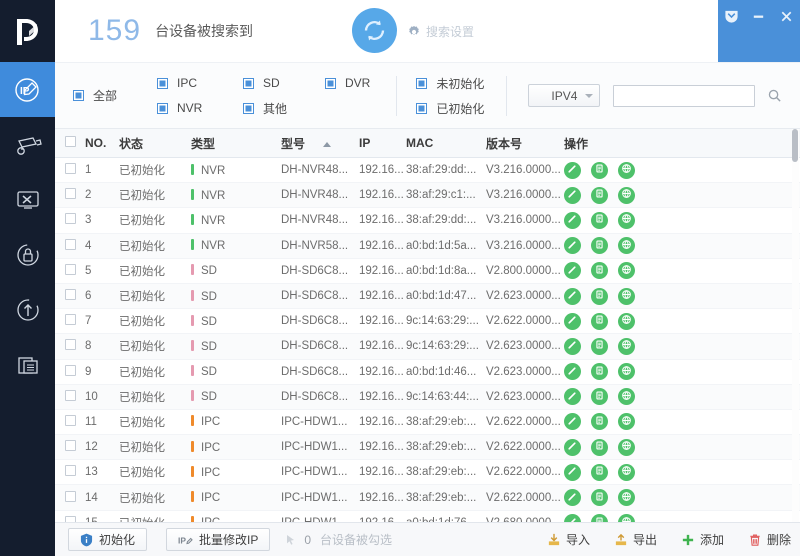 The image size is (800, 556). I want to click on sidebar-item-logs, so click(27, 364).